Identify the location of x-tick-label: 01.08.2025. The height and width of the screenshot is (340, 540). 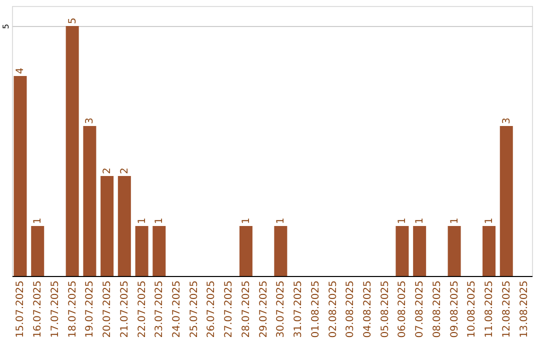
(316, 309).